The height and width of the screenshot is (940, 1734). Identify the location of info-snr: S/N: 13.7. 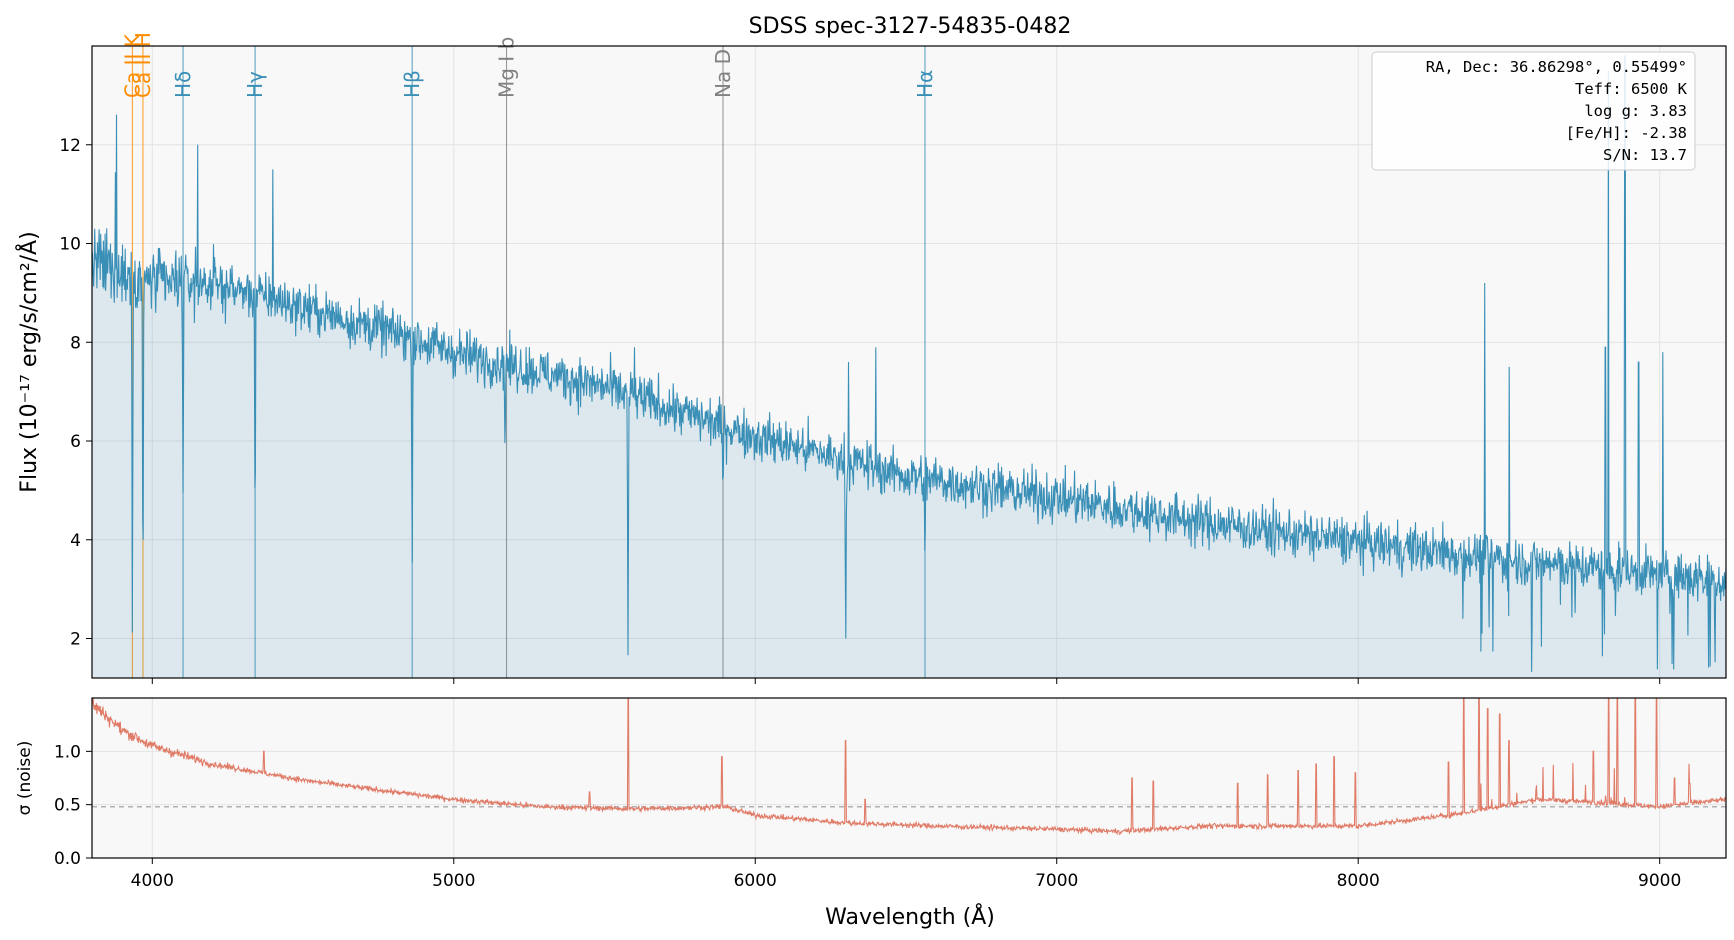
(1645, 155).